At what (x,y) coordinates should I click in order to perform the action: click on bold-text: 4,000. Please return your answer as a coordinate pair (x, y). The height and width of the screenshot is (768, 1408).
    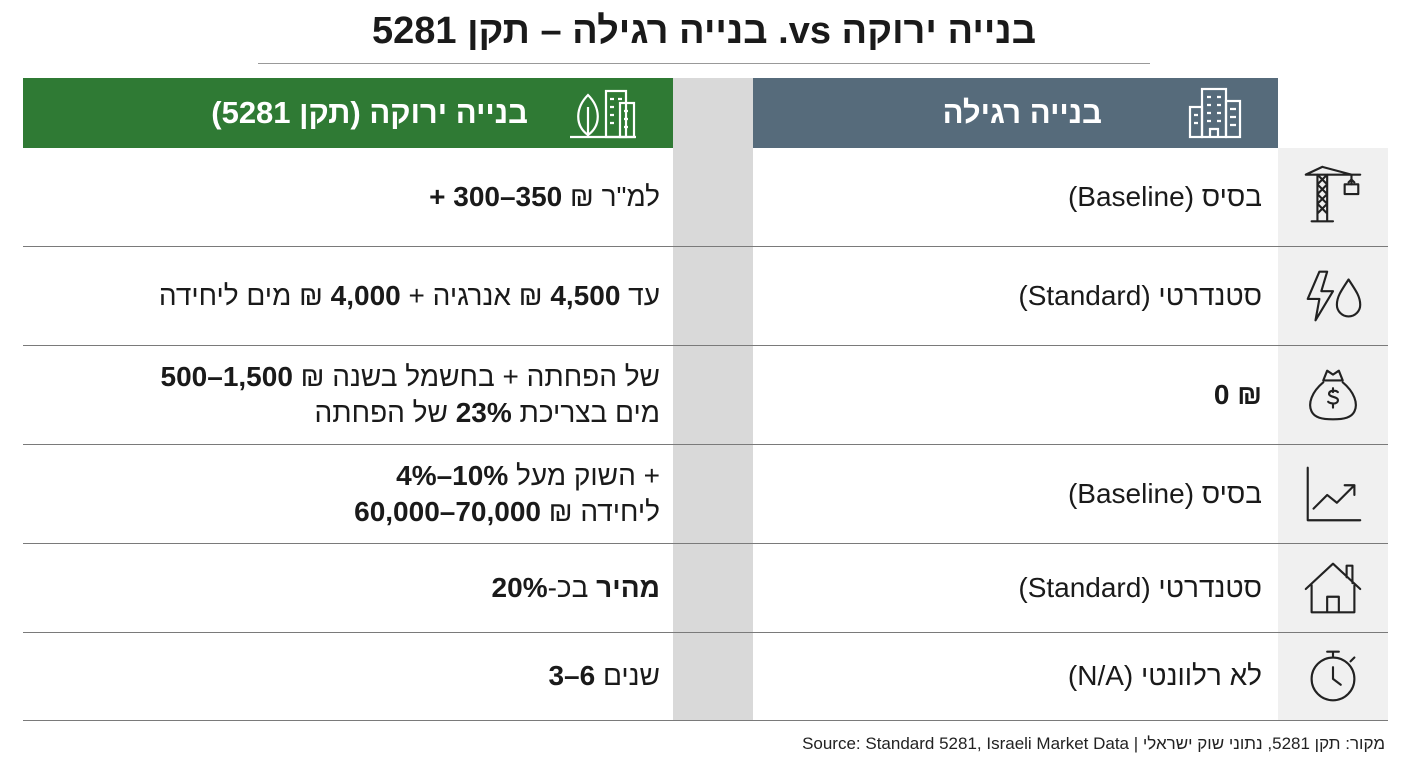
    Looking at the image, I should click on (365, 295).